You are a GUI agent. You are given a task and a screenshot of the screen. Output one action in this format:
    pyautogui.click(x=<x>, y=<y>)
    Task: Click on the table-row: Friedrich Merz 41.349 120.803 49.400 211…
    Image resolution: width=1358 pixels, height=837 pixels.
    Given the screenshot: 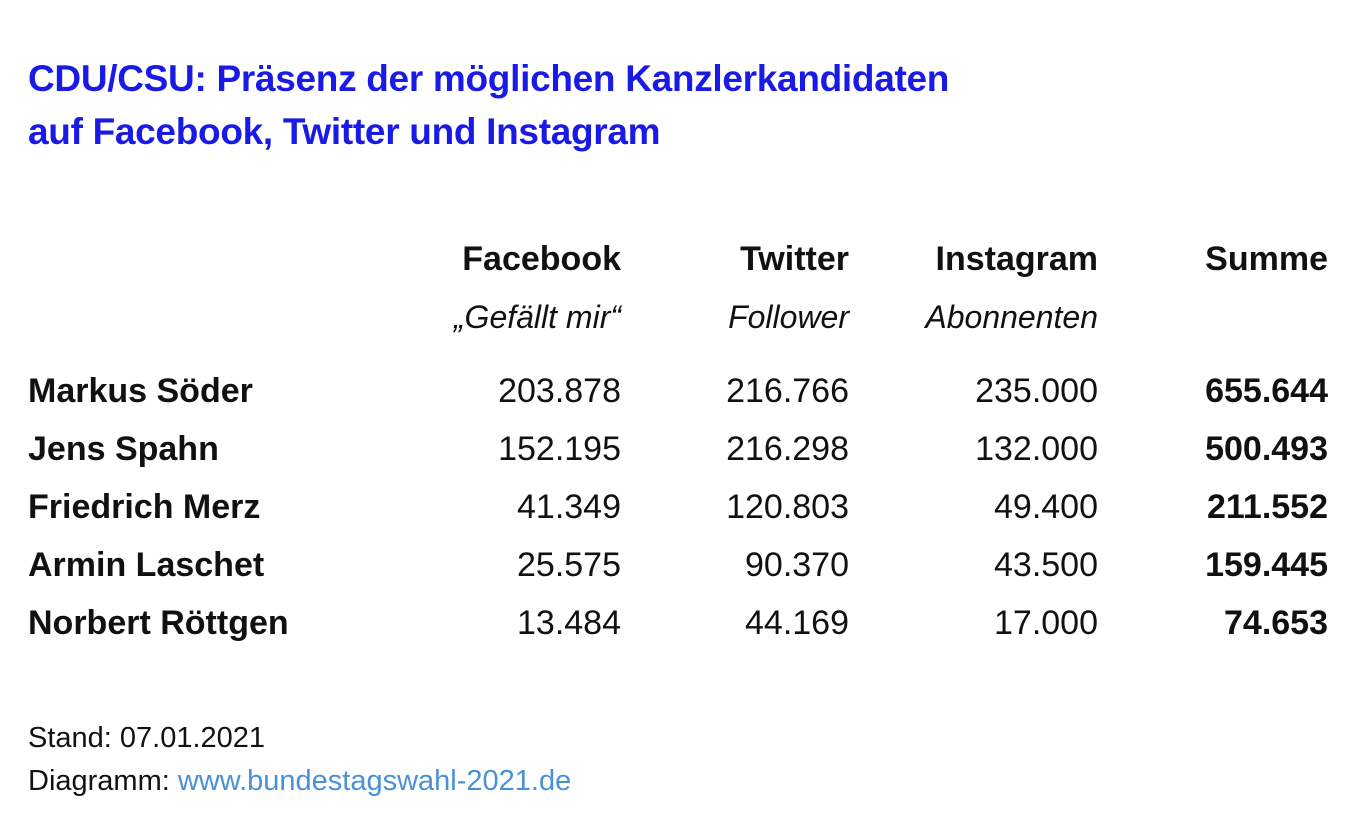 What is the action you would take?
    pyautogui.click(x=678, y=507)
    